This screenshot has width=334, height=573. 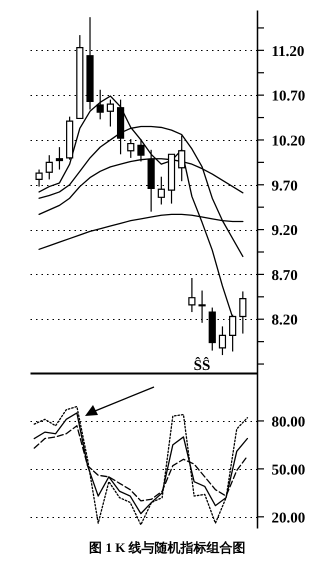 I want to click on y-tick-label: 8.70, so click(x=285, y=276).